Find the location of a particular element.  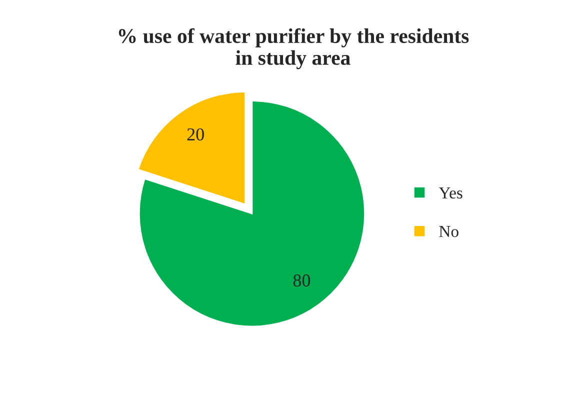

legend-label: Yes is located at coordinates (450, 193).